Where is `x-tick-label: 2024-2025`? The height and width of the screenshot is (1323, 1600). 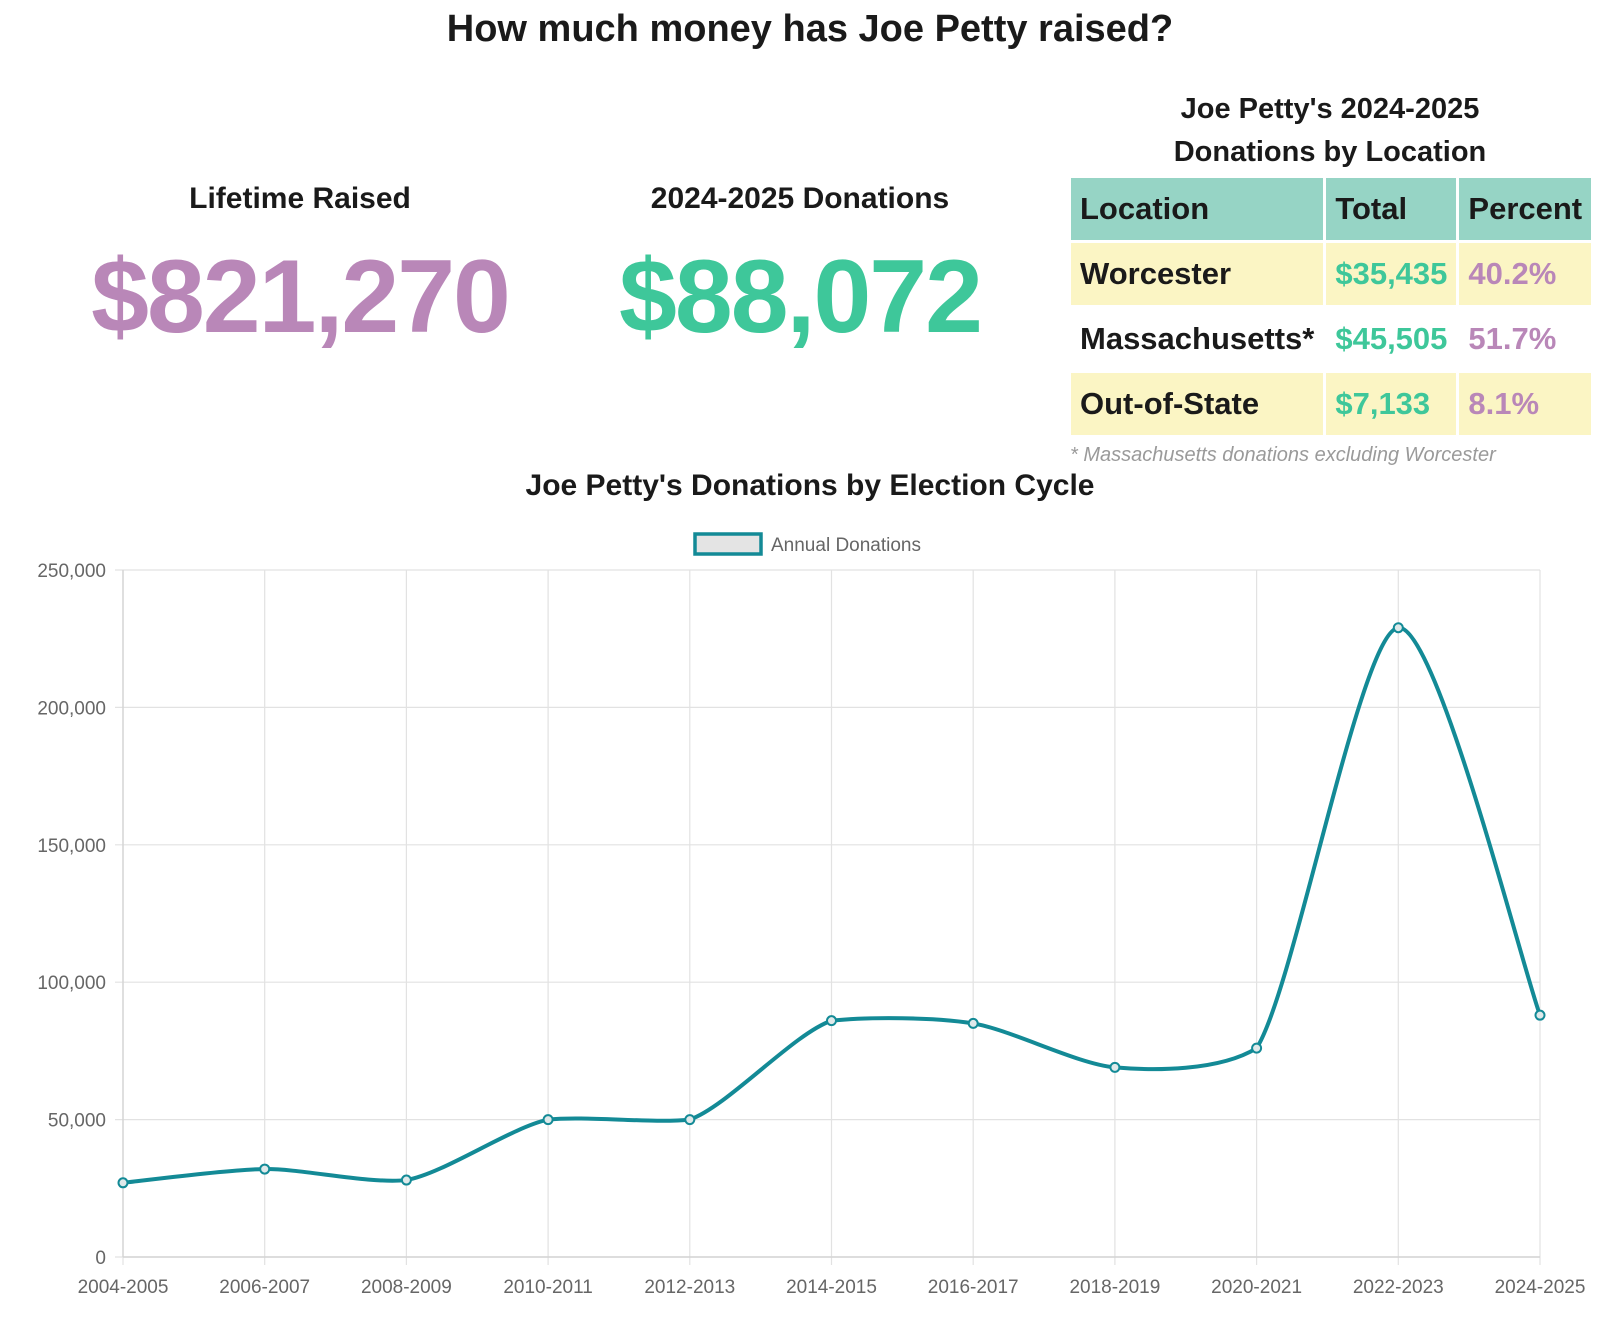 x-tick-label: 2024-2025 is located at coordinates (1540, 1287).